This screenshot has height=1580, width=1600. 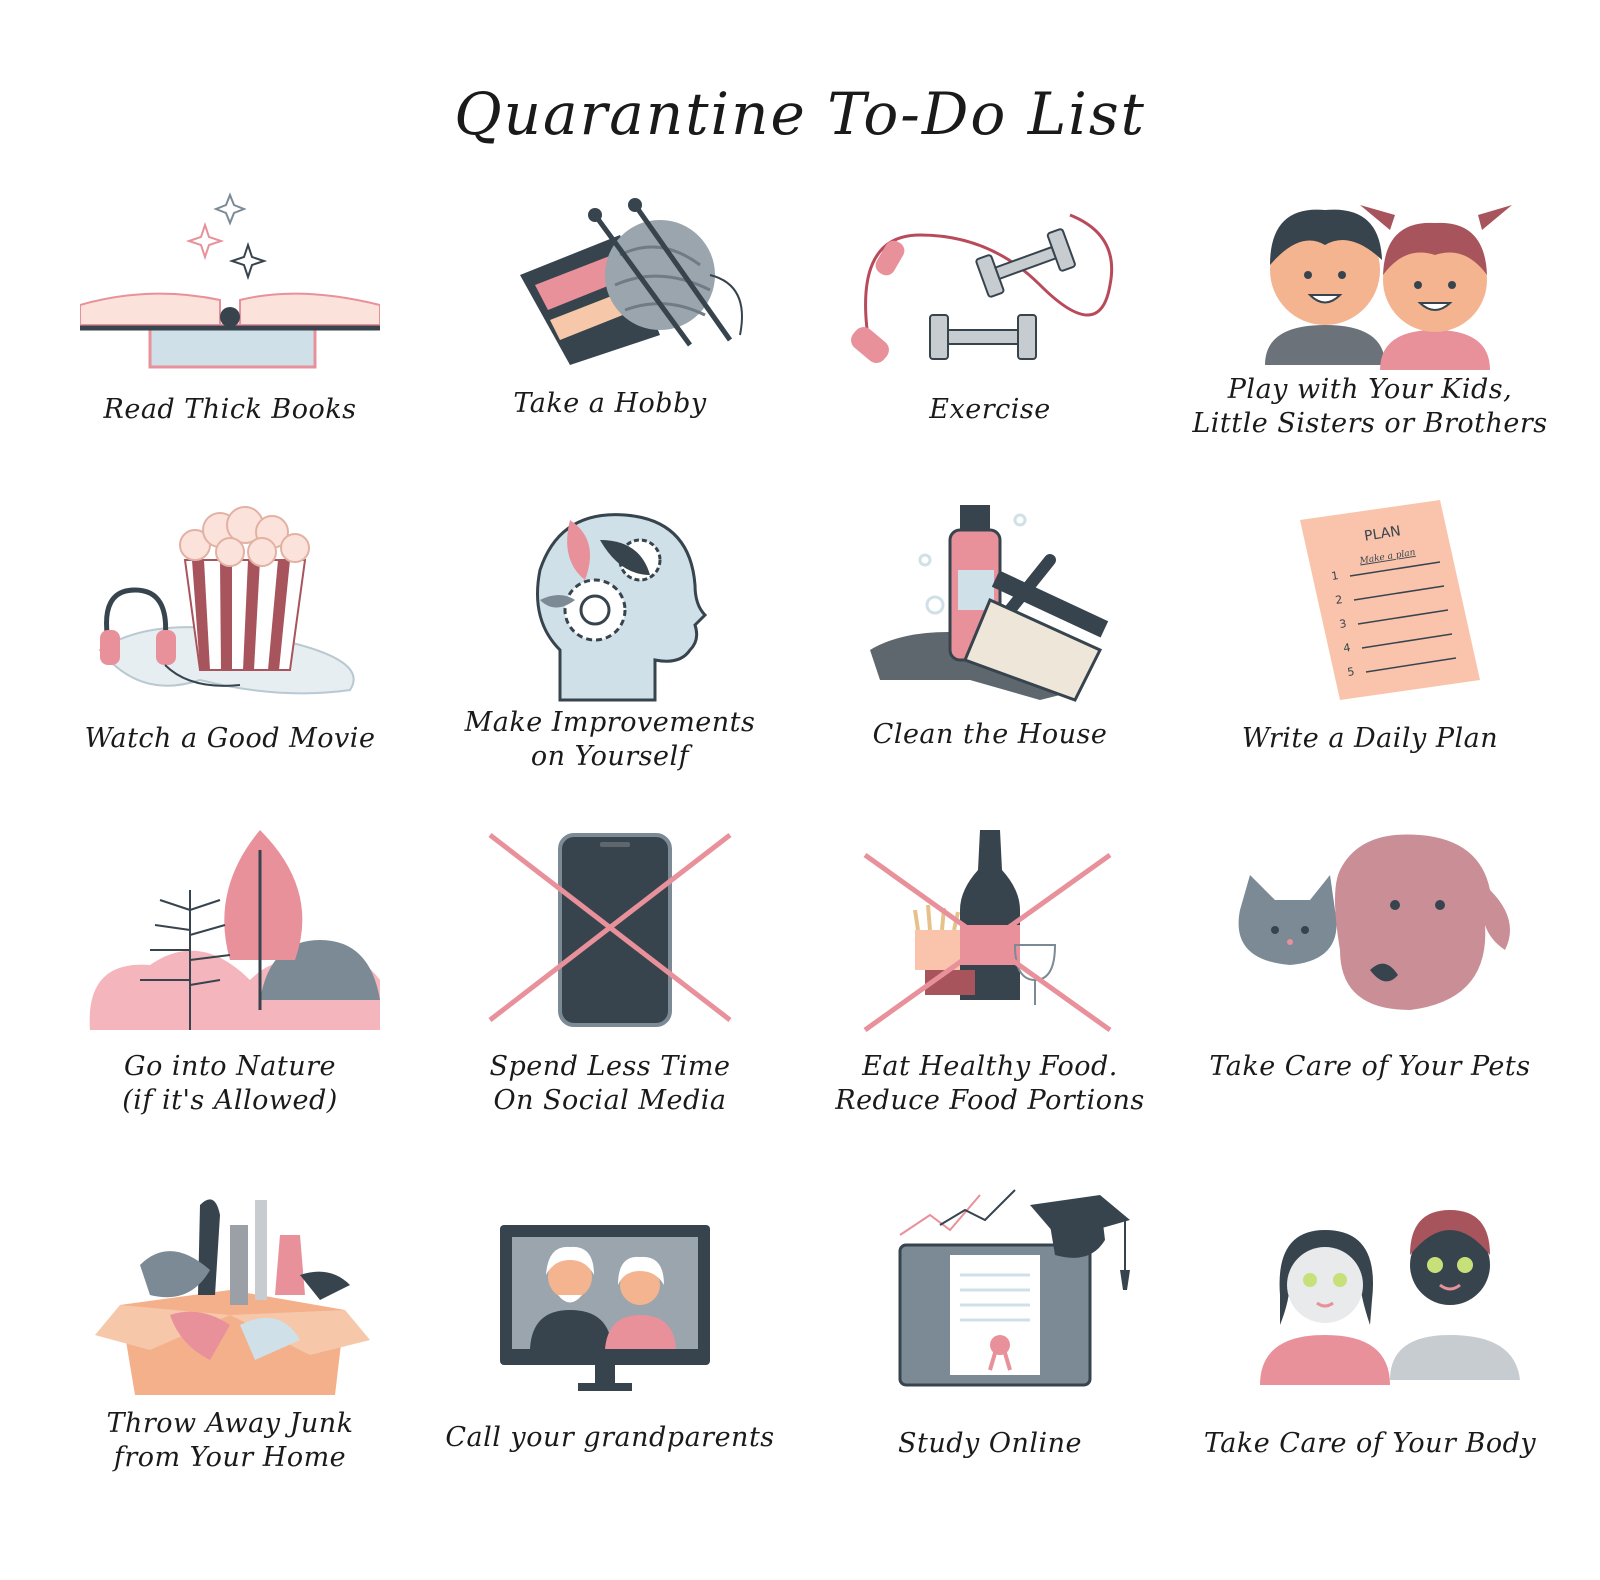 I want to click on dumbbell-icon, so click(x=982, y=288).